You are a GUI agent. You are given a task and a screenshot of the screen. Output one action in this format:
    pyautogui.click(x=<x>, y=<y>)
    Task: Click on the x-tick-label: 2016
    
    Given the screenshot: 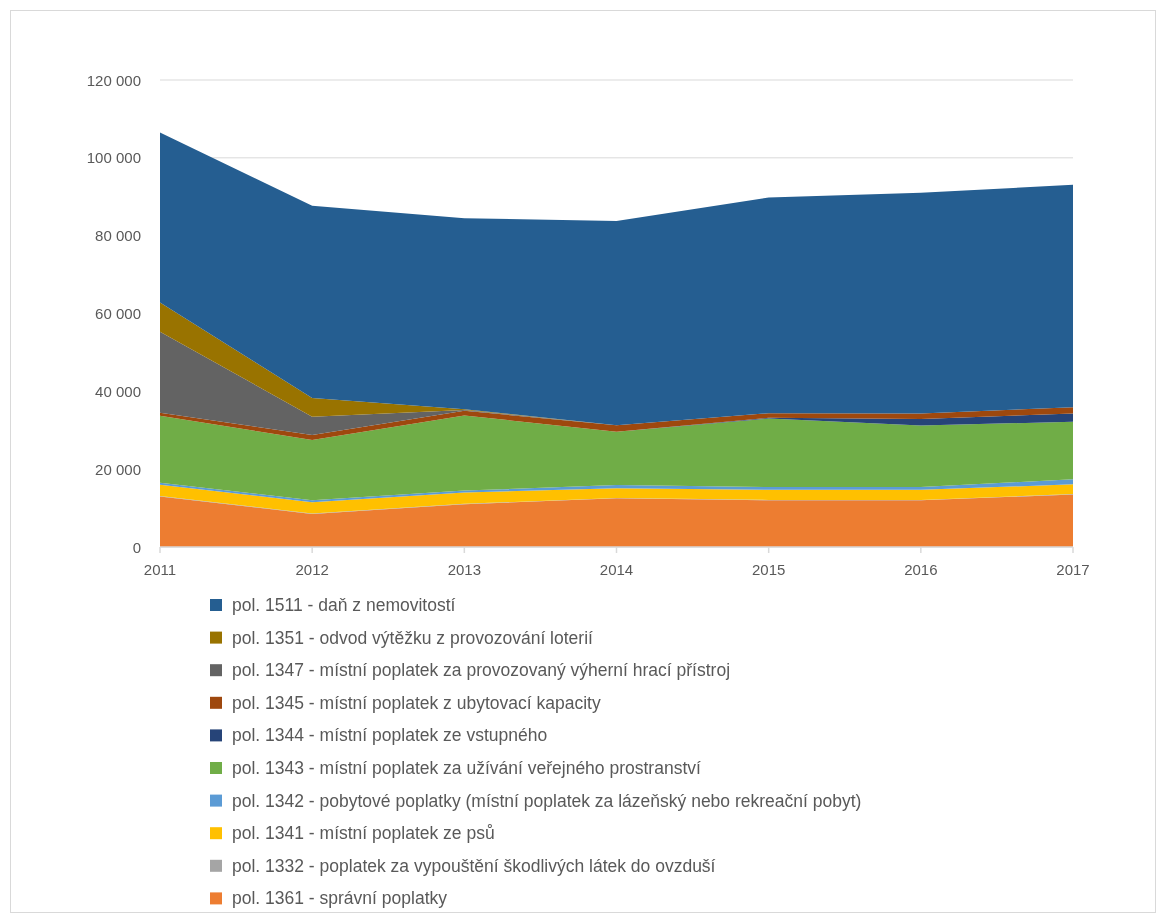 What is the action you would take?
    pyautogui.click(x=921, y=569)
    